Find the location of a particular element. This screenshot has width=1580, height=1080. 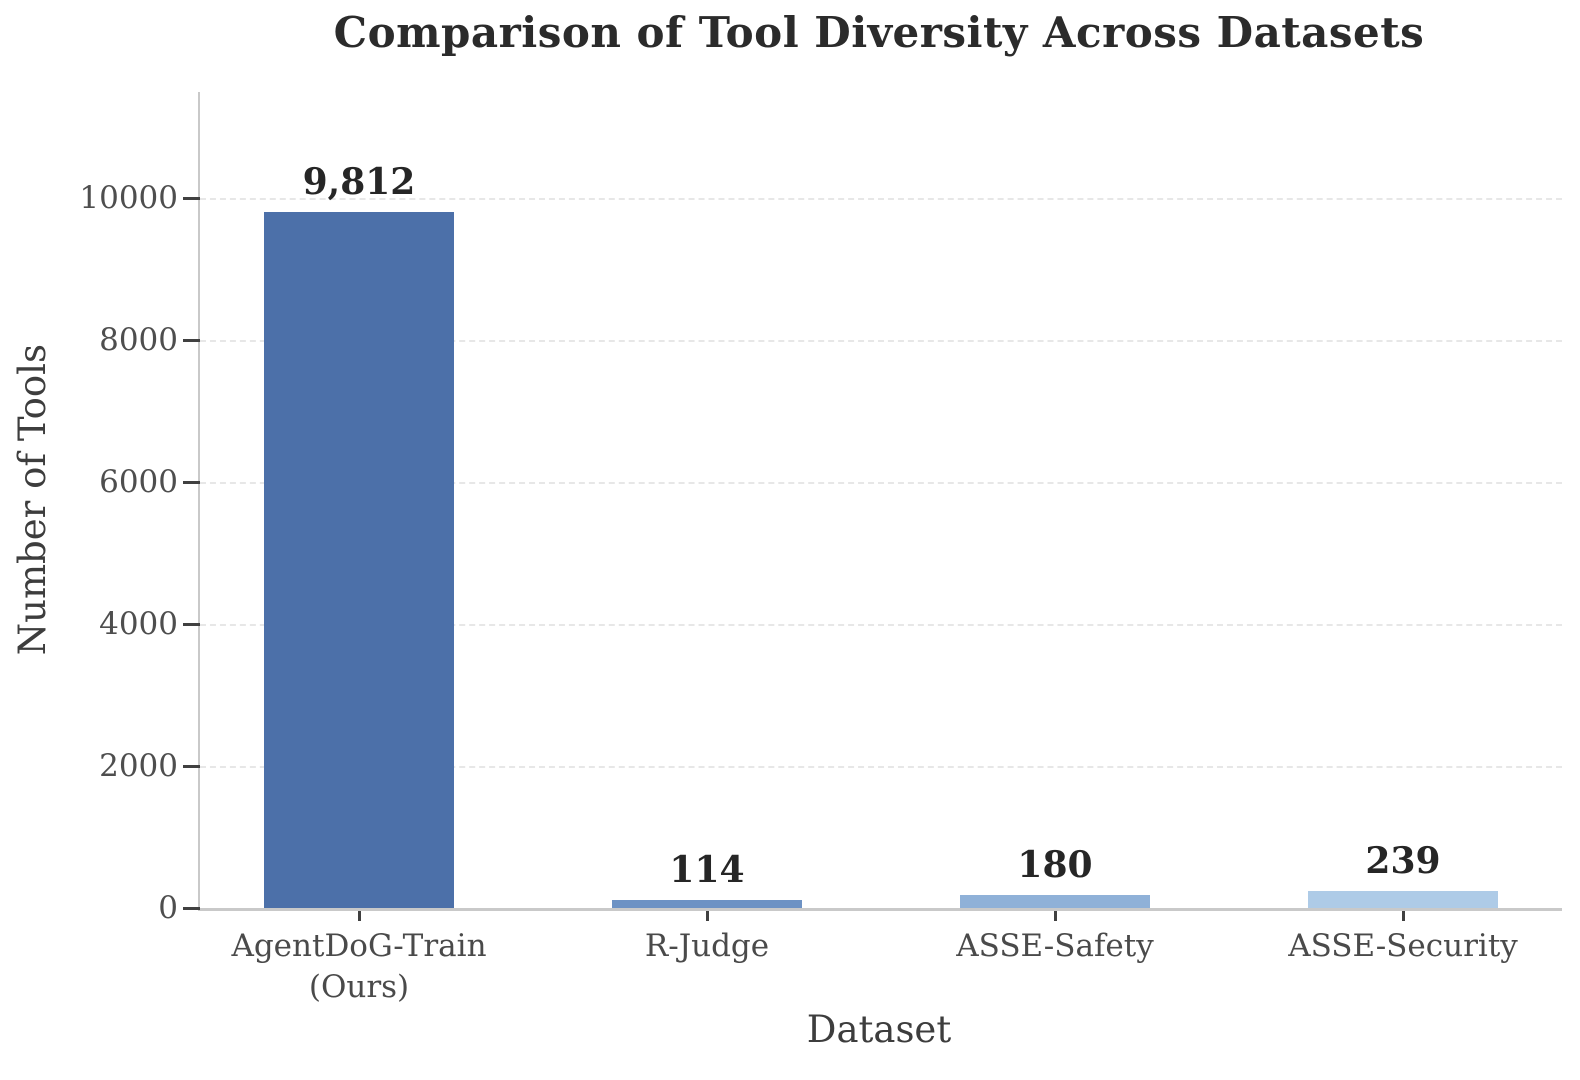

bar-value-label: 114 is located at coordinates (707, 869).